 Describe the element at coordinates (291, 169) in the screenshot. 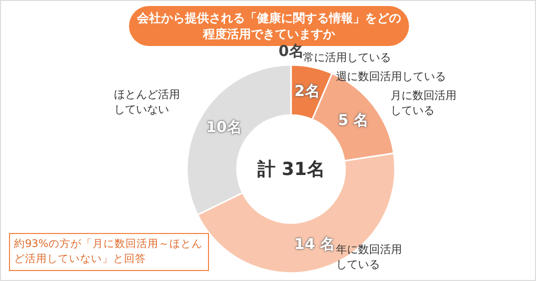

I see `text: 計 31名` at that location.